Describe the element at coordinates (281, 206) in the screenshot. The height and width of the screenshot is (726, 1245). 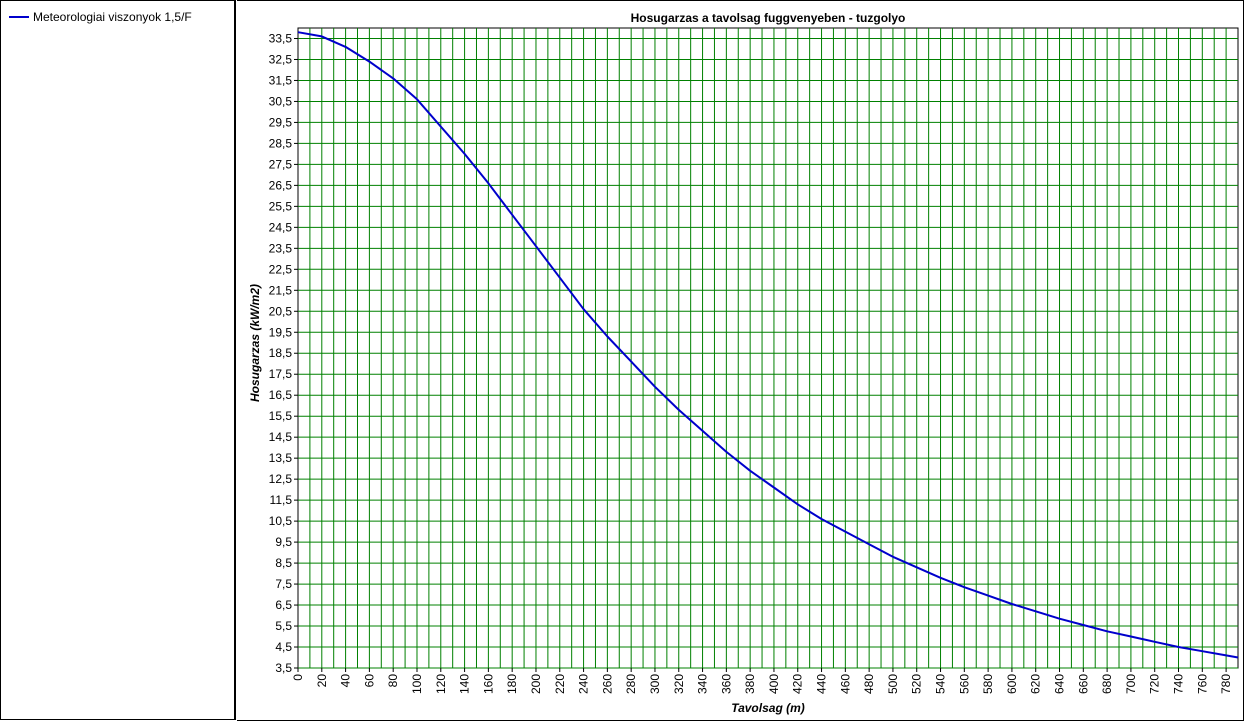
I see `y-tick-label: 25,5` at that location.